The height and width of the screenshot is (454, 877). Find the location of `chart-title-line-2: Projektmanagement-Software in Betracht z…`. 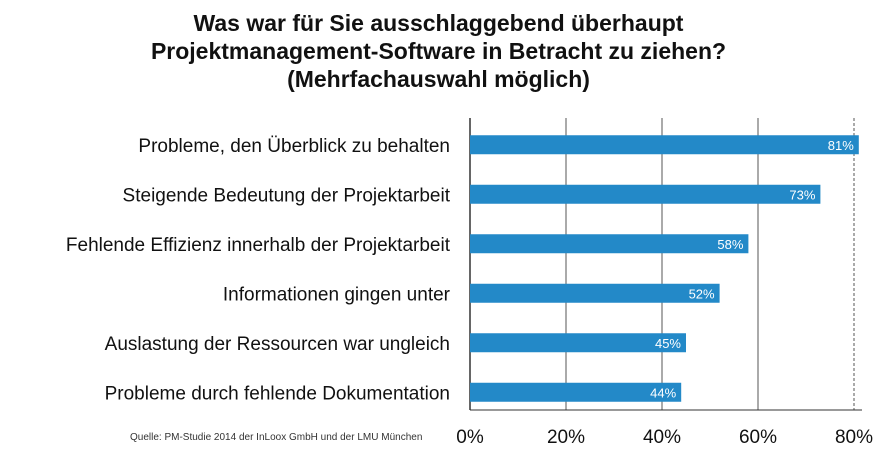

chart-title-line-2: Projektmanagement-Software in Betracht z… is located at coordinates (438, 51).